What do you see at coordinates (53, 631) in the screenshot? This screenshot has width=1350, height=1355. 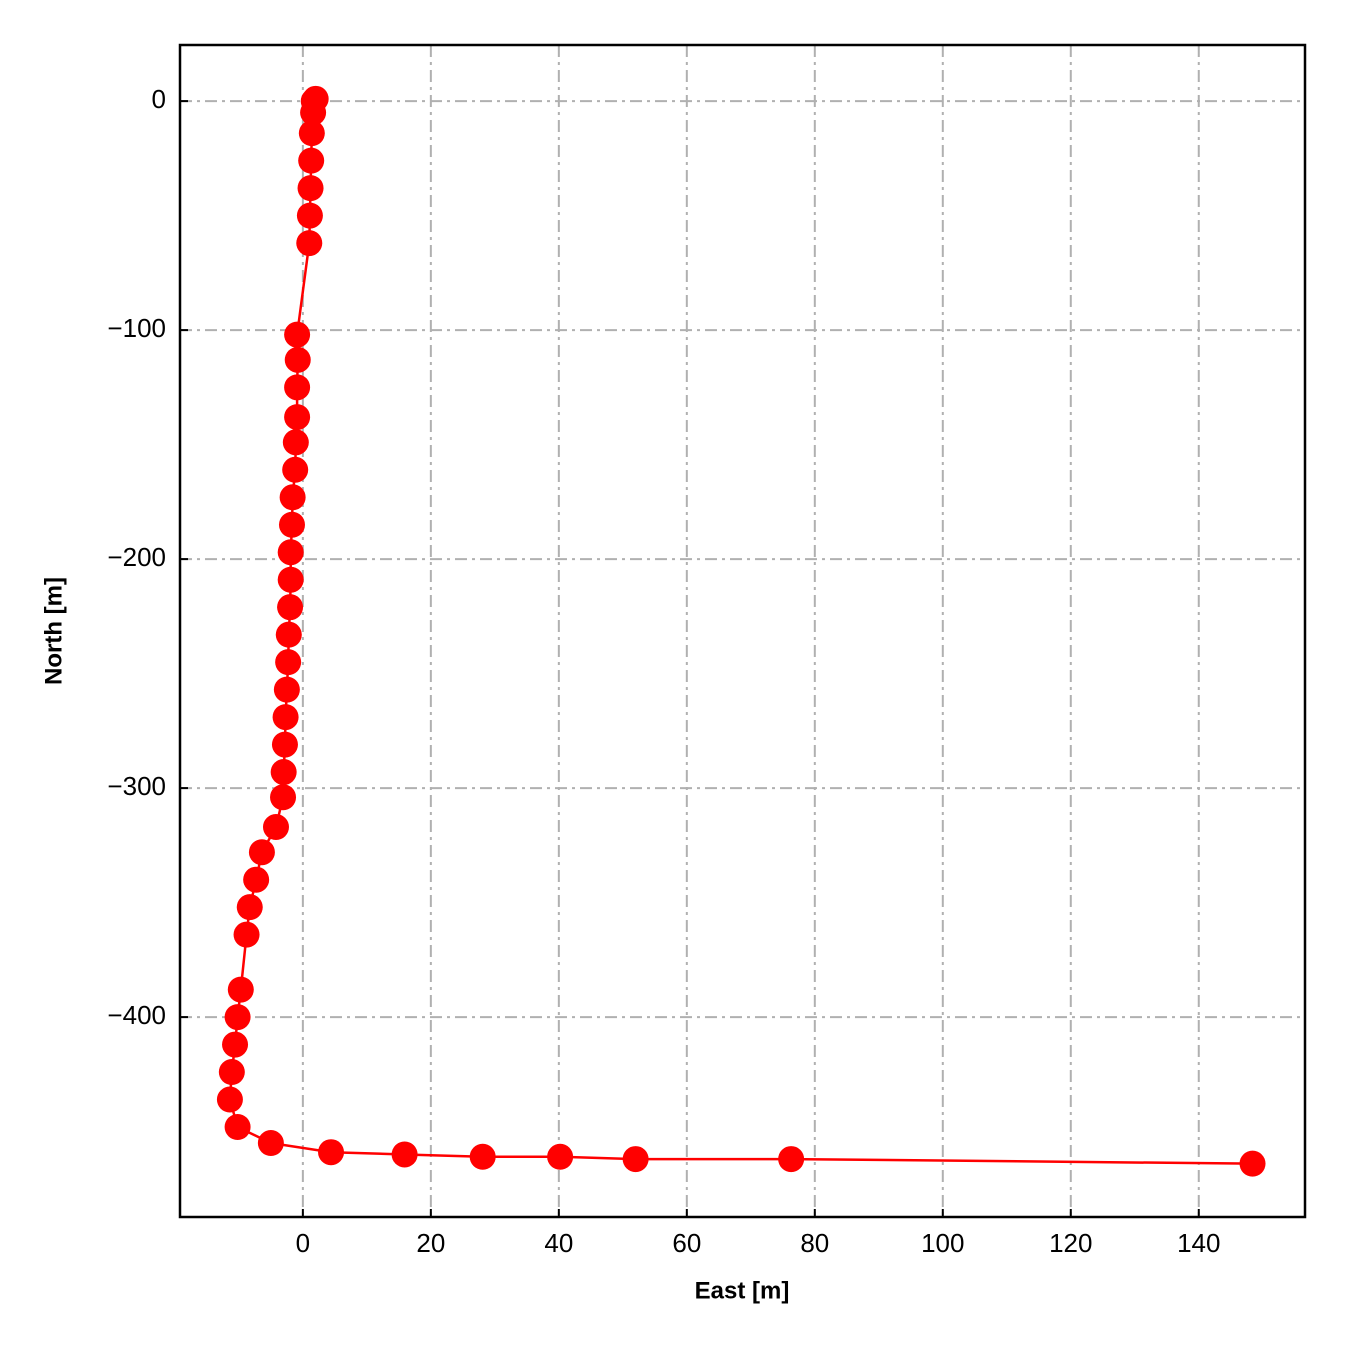 I see `y-axis-label: North [m]` at bounding box center [53, 631].